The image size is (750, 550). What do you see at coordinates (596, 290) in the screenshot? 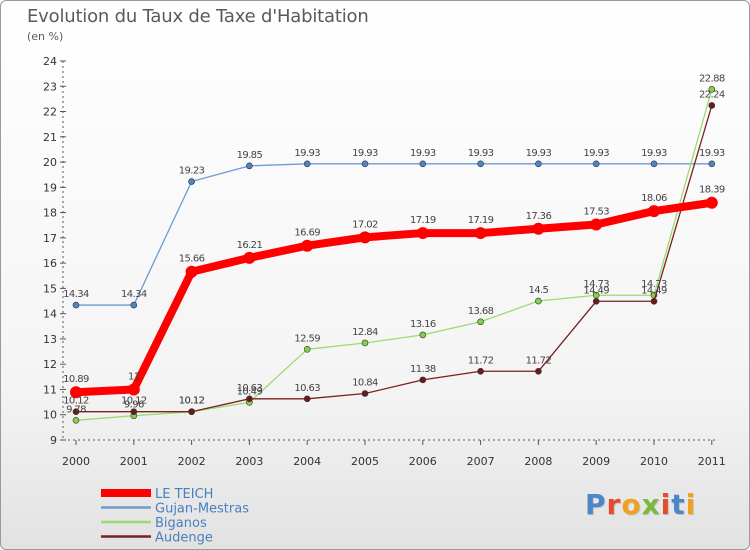
I see `data-label: 14.49` at bounding box center [596, 290].